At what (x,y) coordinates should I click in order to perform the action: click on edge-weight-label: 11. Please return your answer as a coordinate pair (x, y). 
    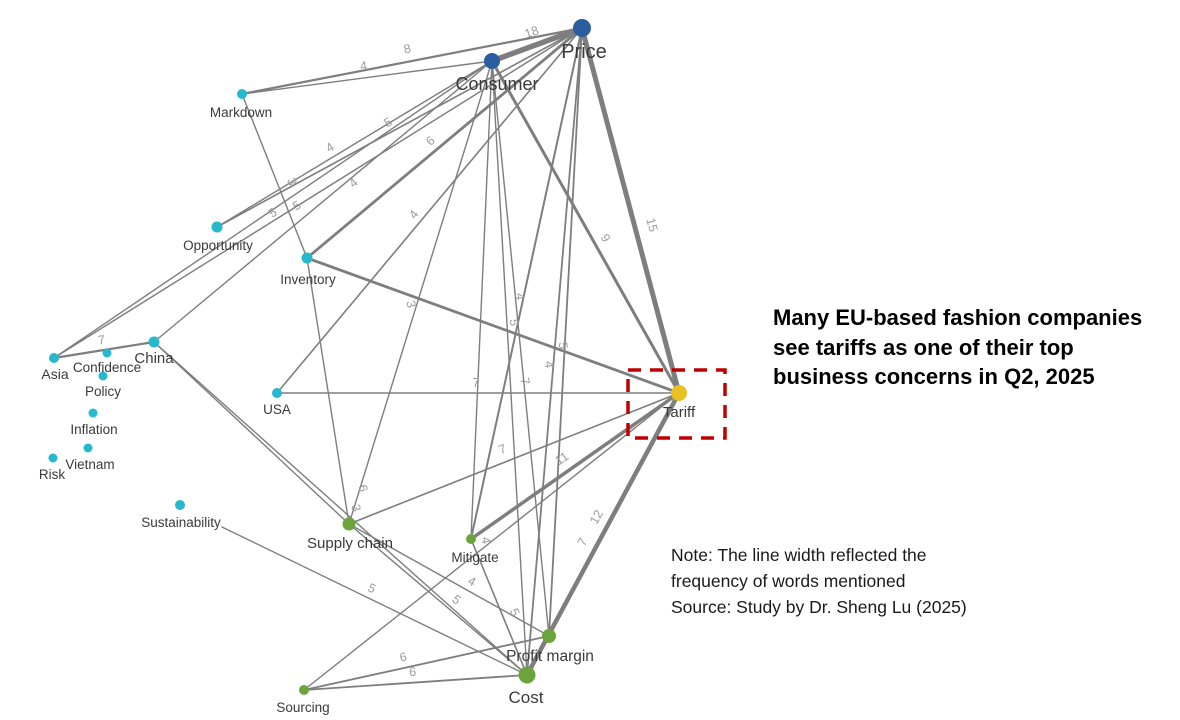
    Looking at the image, I should click on (561, 458).